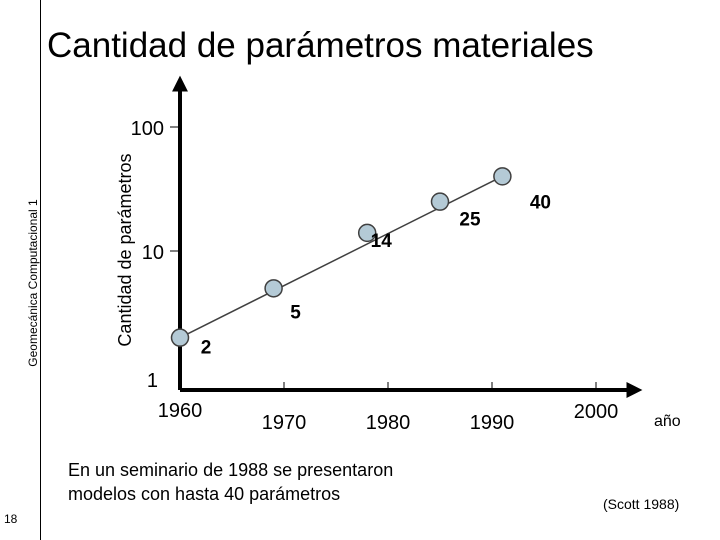 This screenshot has height=540, width=720. I want to click on x-tick-label: 2000, so click(596, 412).